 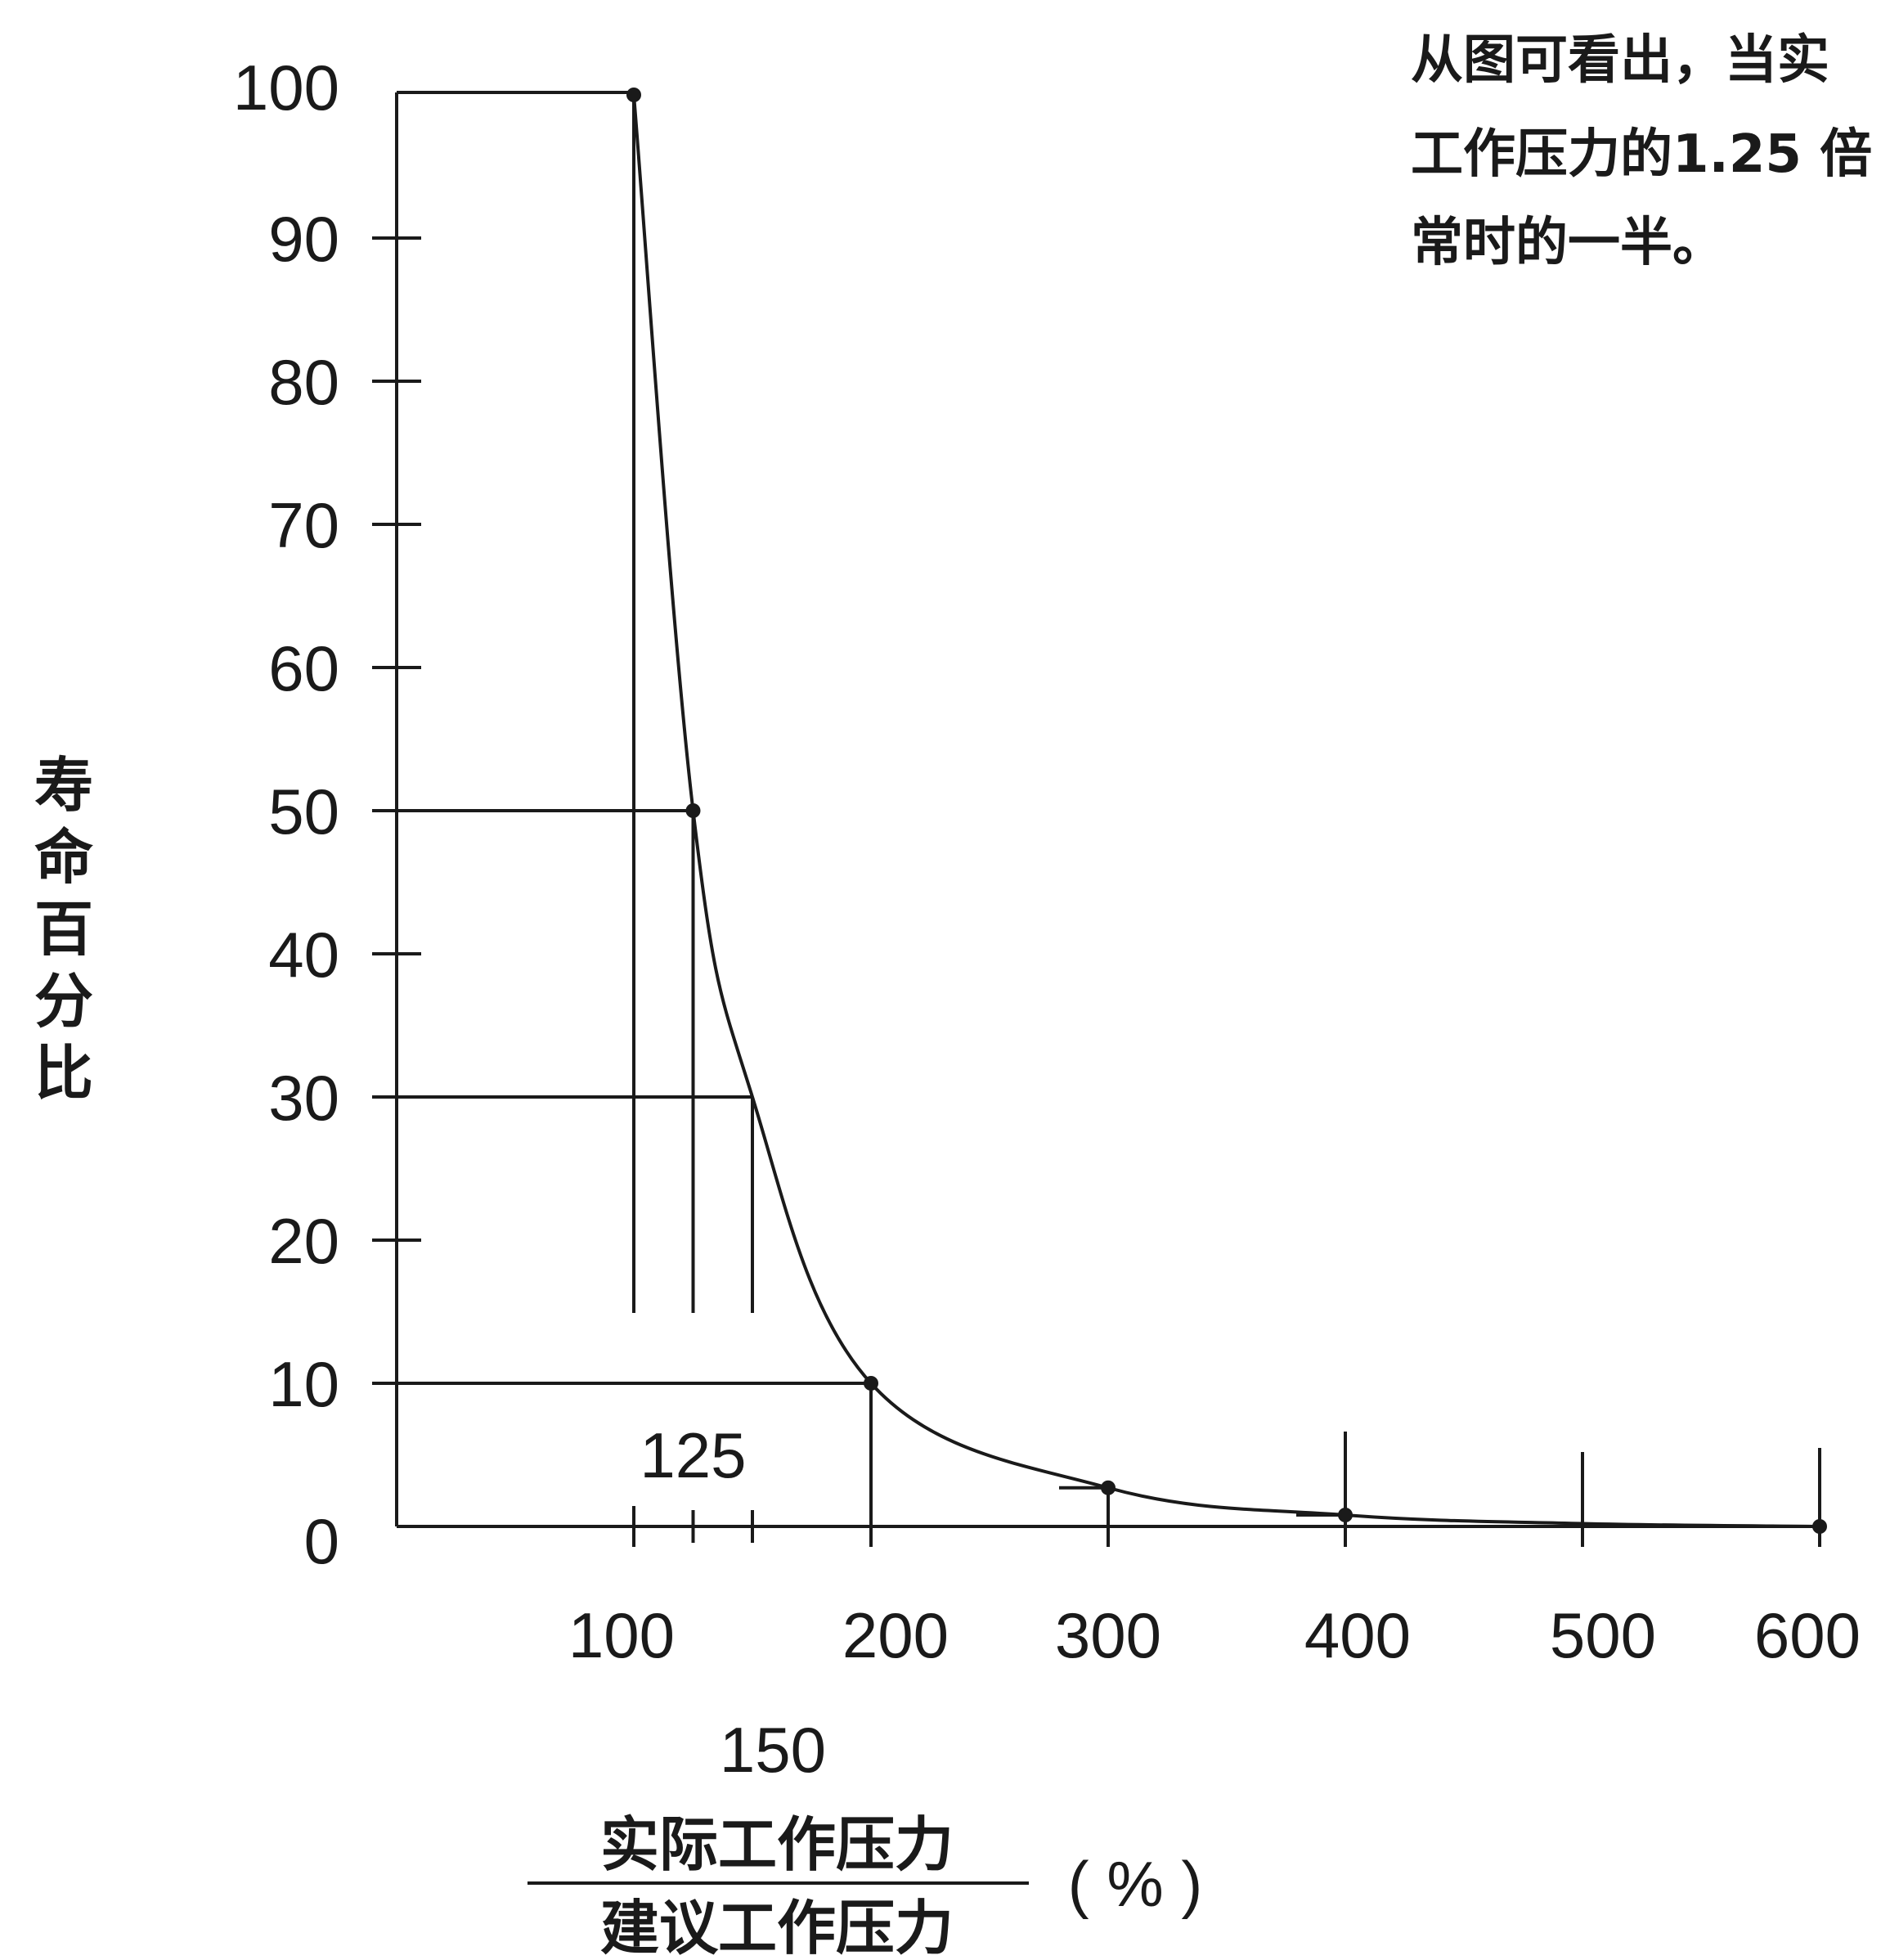 I want to click on y-axis-label-char-2: 百, so click(x=63, y=929).